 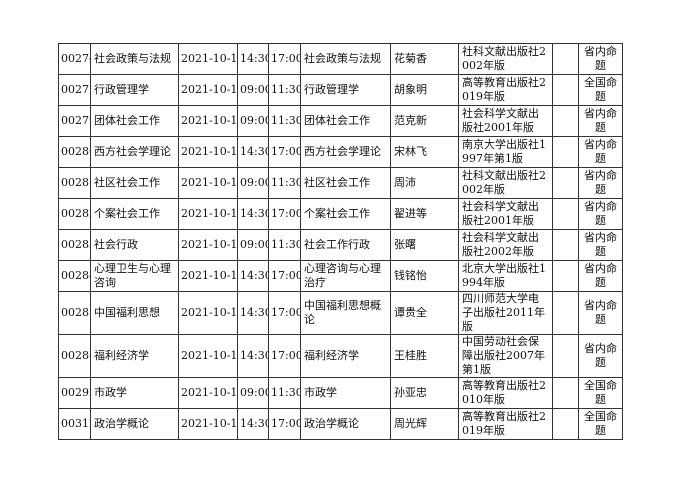 I want to click on publisher-cell: 高等教育出版社2010年版, so click(x=505, y=393).